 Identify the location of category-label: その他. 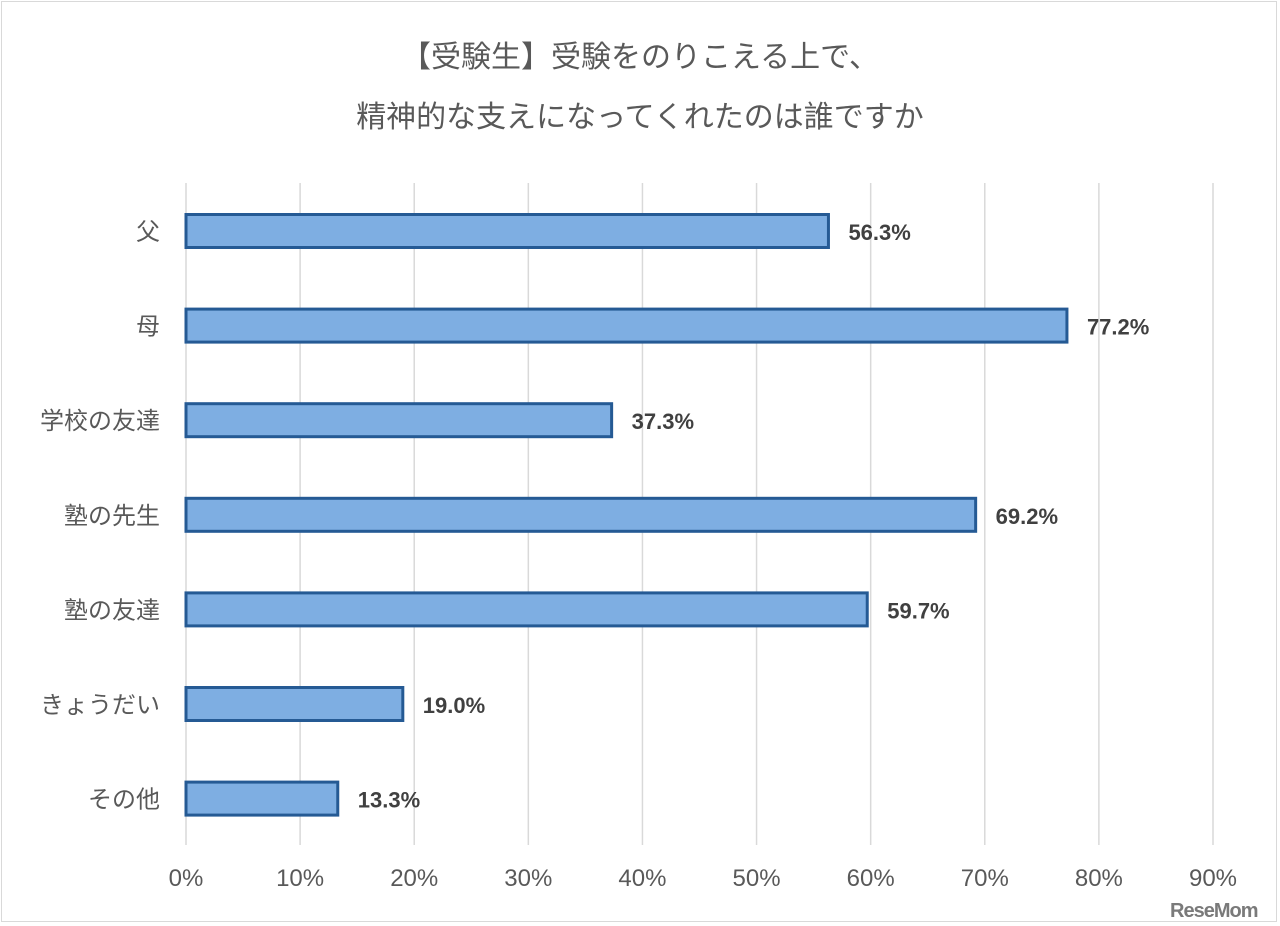
(124, 800).